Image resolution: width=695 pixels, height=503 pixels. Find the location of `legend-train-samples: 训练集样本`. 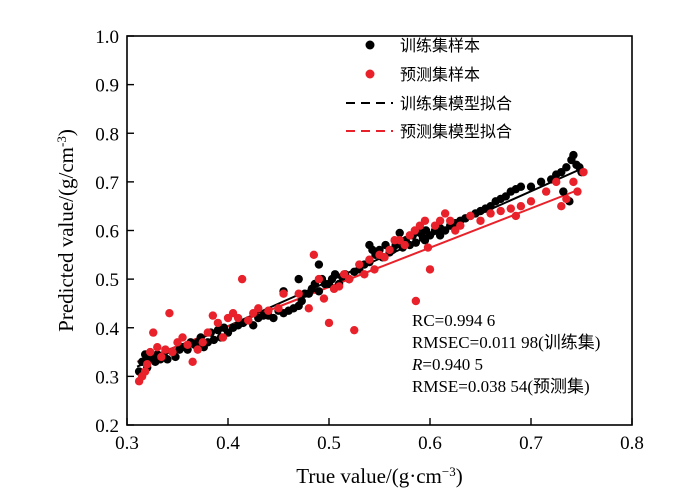

legend-train-samples: 训练集样本 is located at coordinates (440, 45).